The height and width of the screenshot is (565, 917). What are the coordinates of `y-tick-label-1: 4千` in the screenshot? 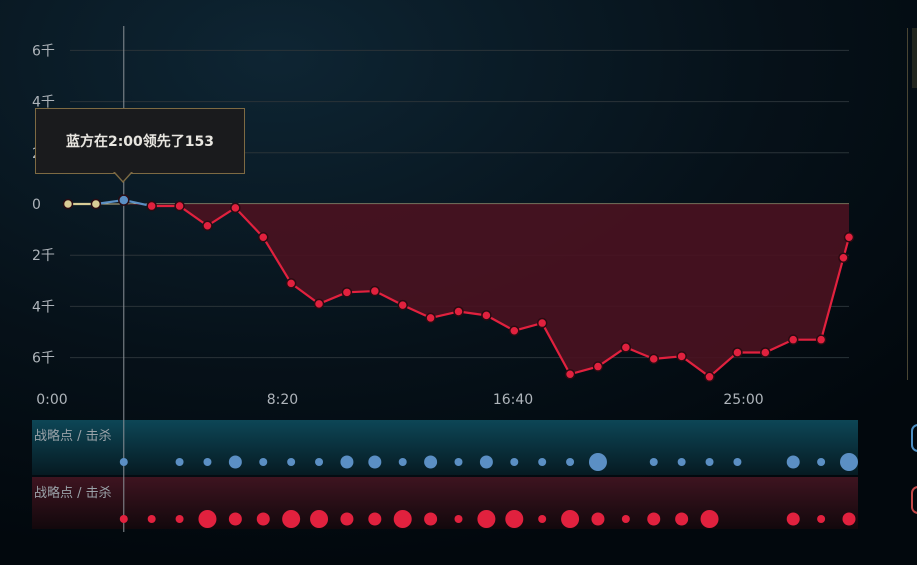 It's located at (43, 103).